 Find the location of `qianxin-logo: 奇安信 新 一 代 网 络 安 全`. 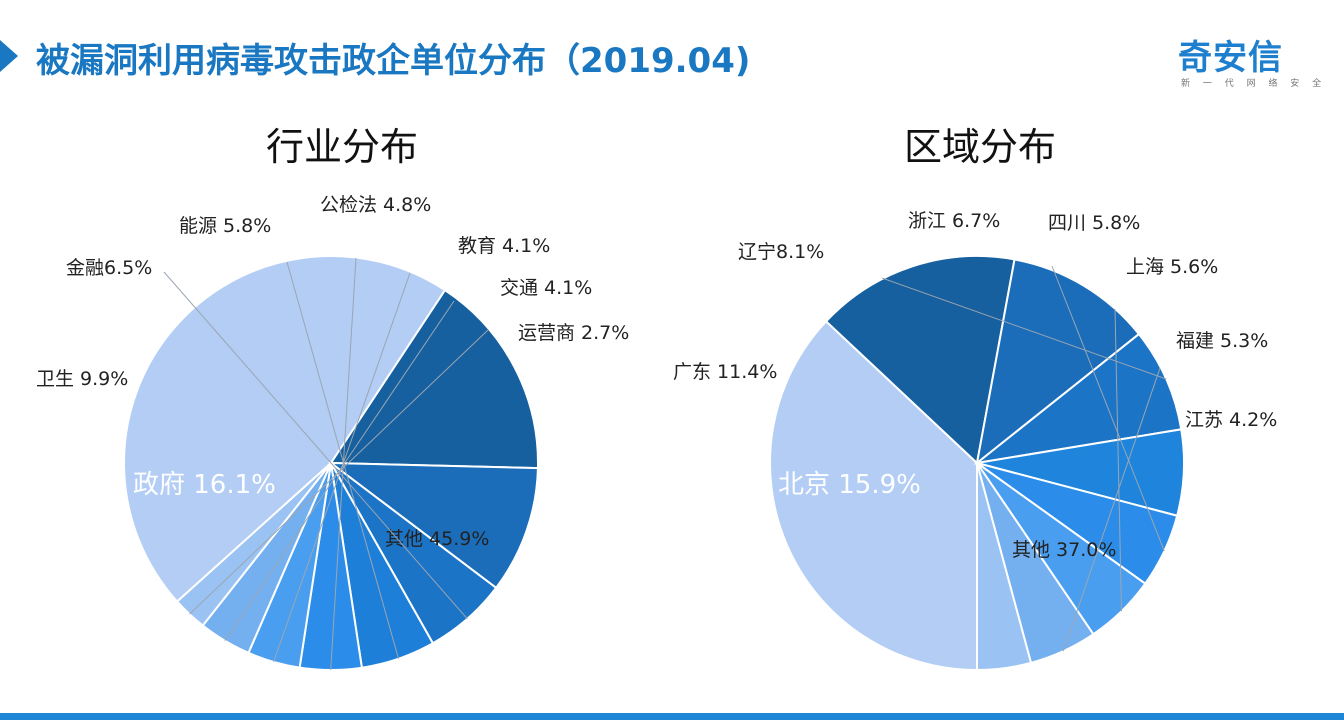

qianxin-logo: 奇安信 新 一 代 网 络 安 全 is located at coordinates (1245, 60).